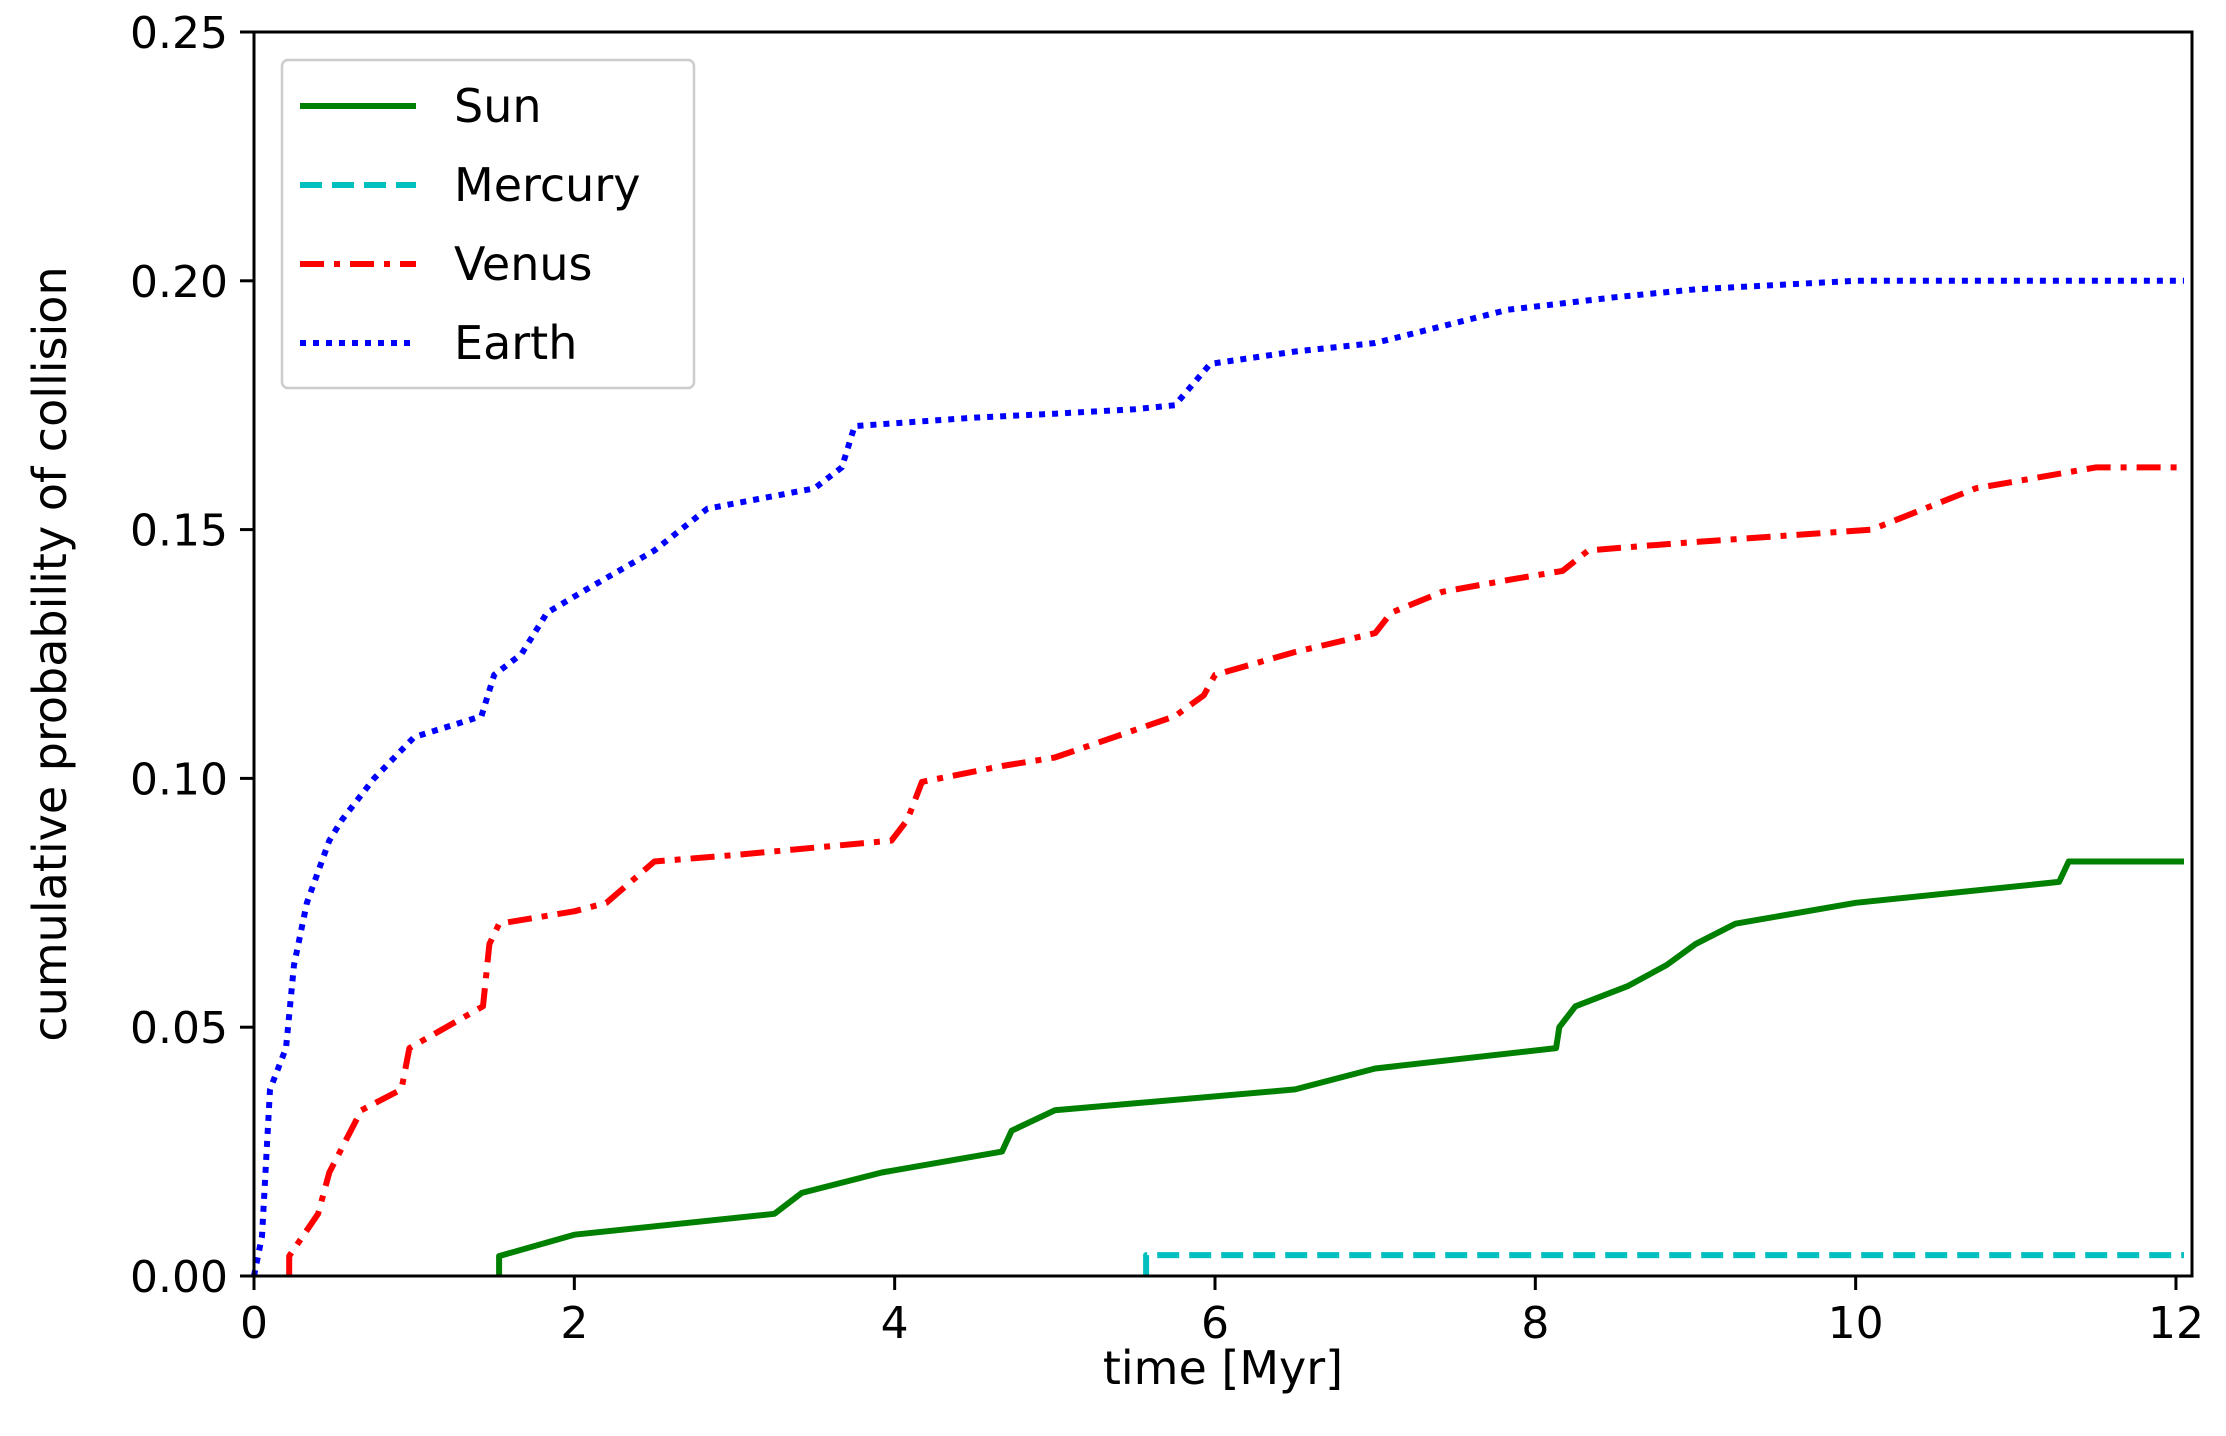  Describe the element at coordinates (1535, 1323) in the screenshot. I see `x-tick-label: 8` at that location.